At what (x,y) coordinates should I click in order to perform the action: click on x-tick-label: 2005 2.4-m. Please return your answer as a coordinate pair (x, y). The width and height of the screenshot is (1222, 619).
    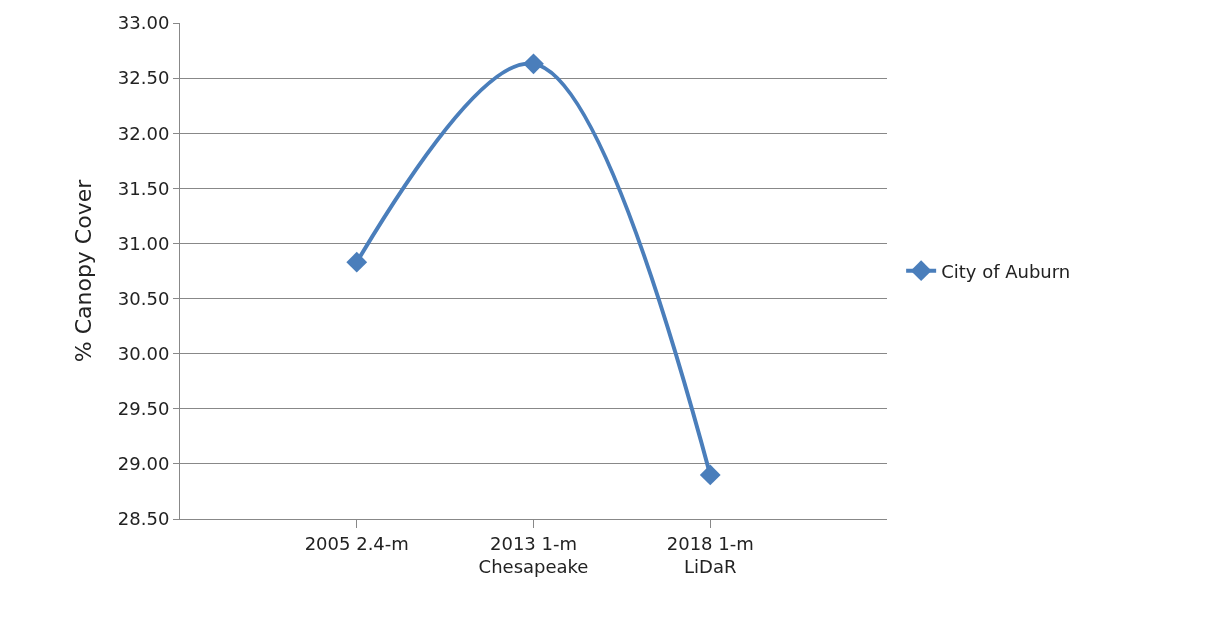
    Looking at the image, I should click on (356, 543).